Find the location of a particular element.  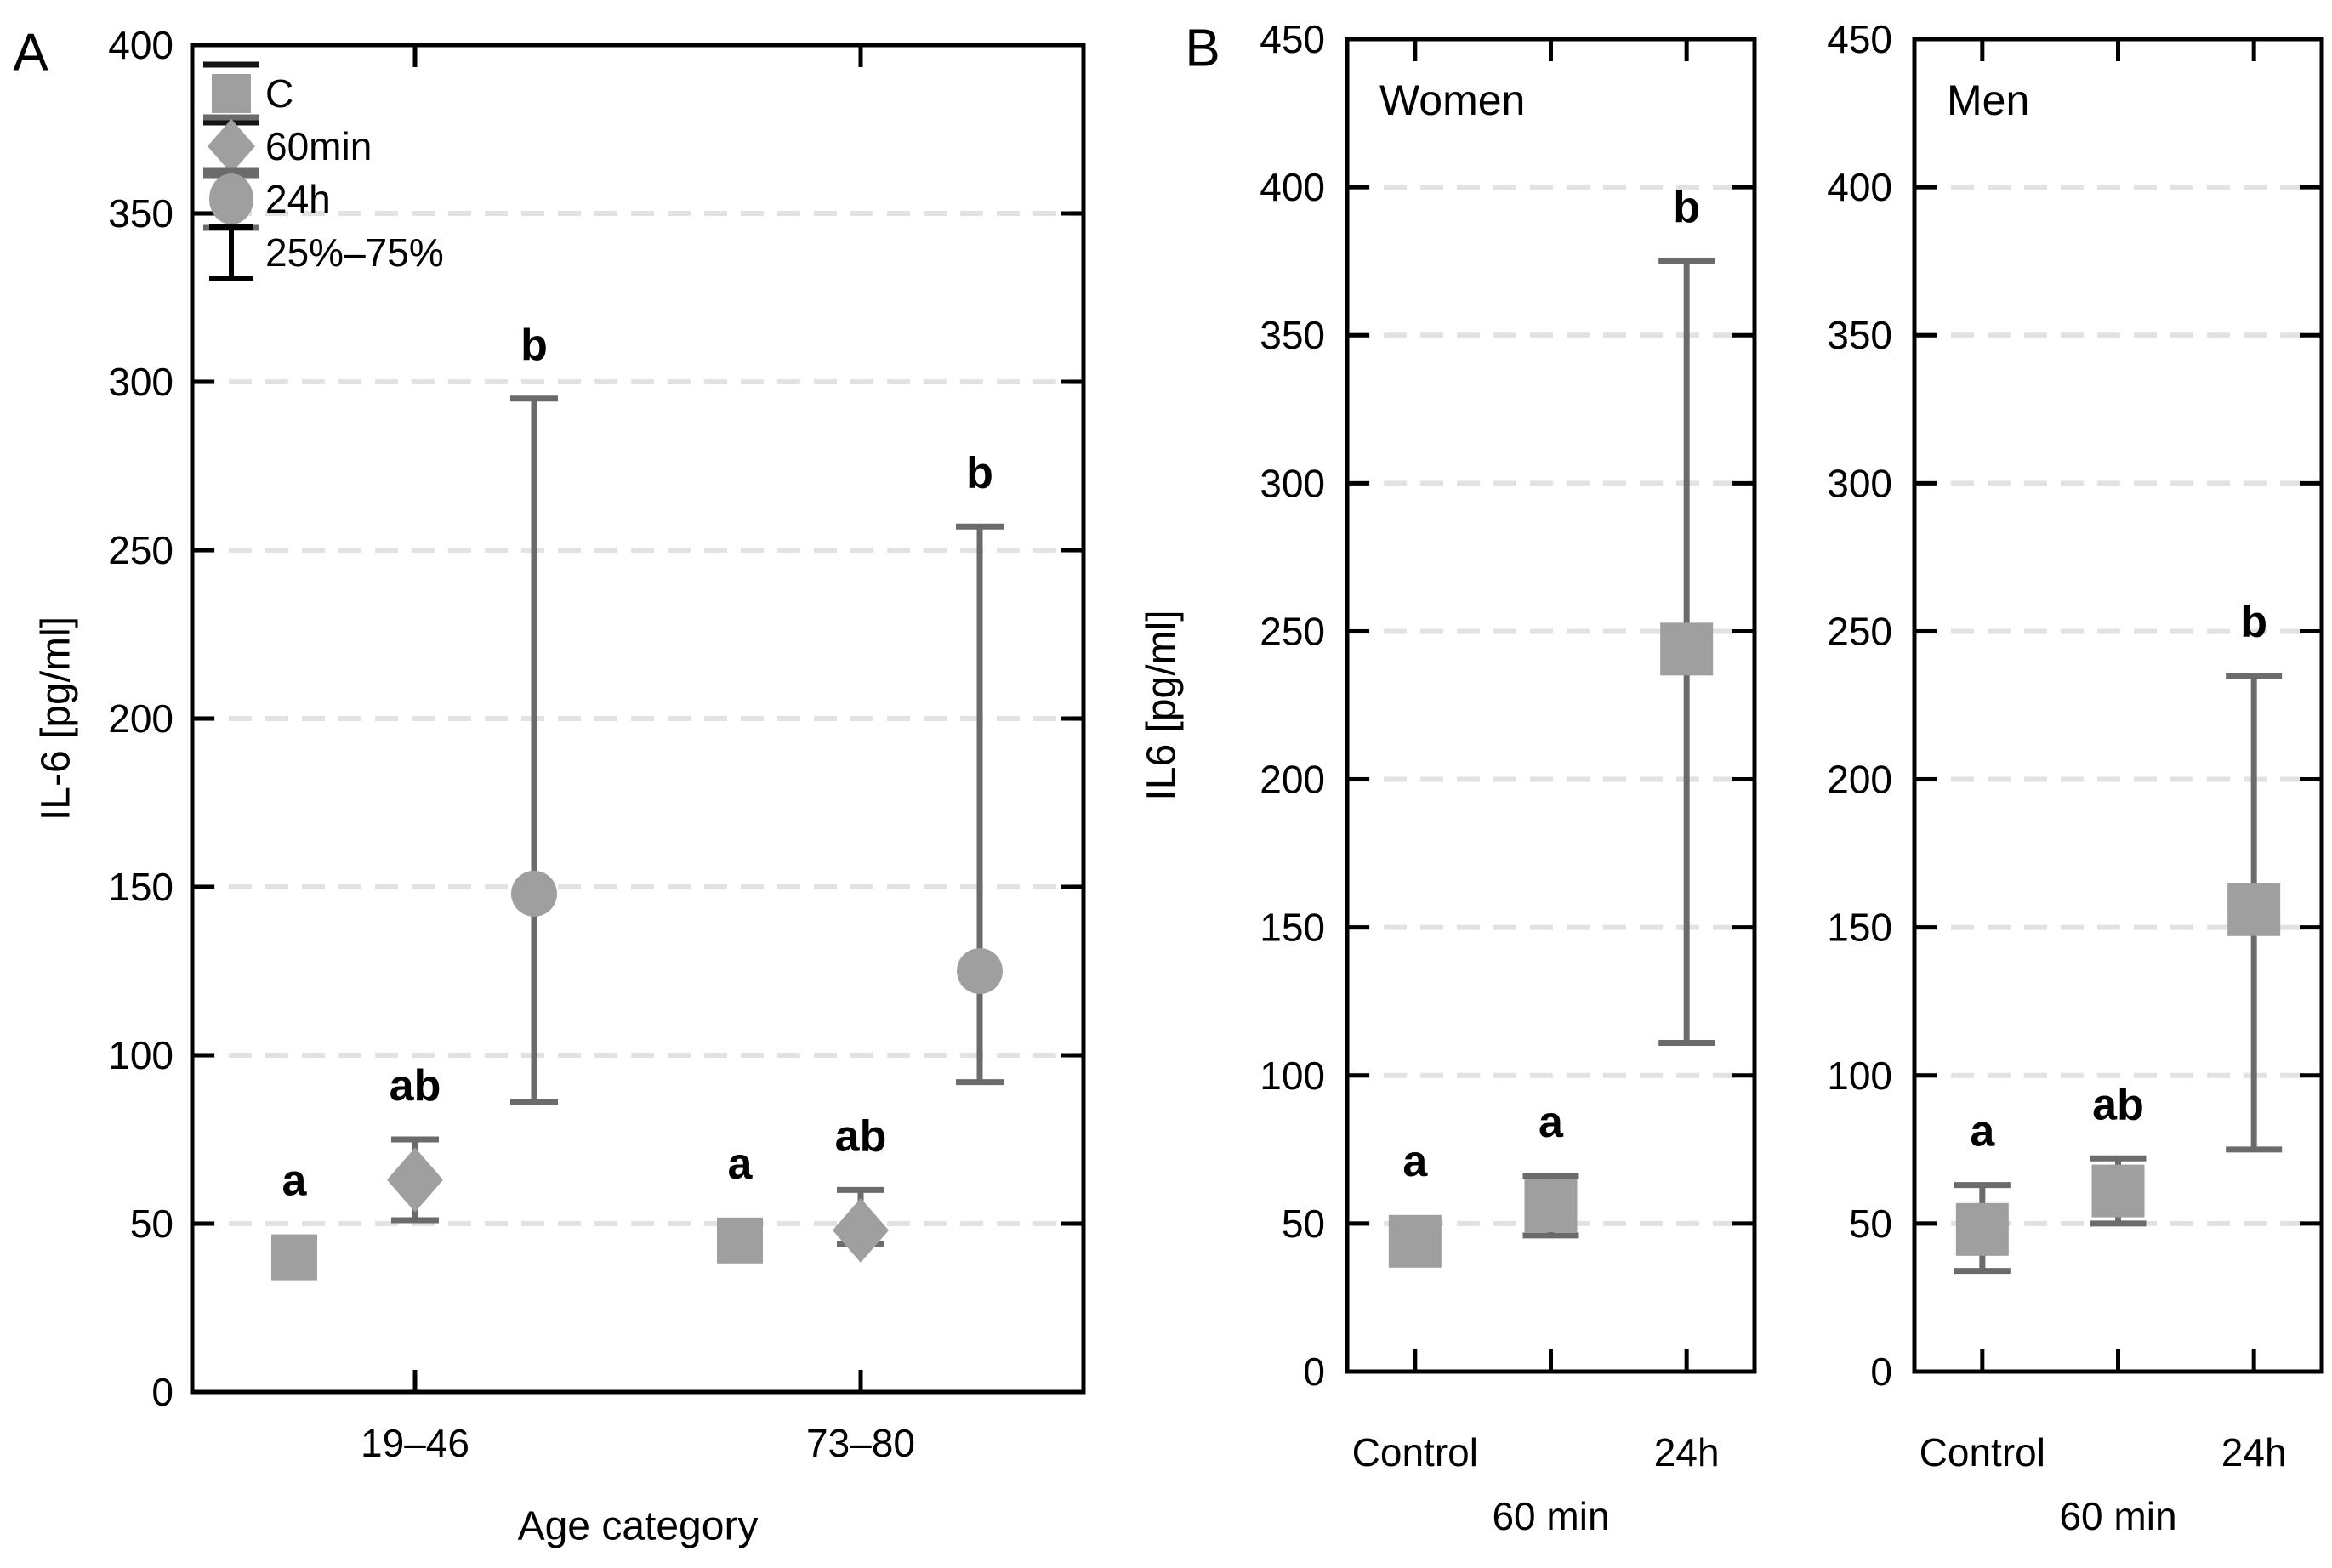

legend-label: 24h is located at coordinates (298, 199).